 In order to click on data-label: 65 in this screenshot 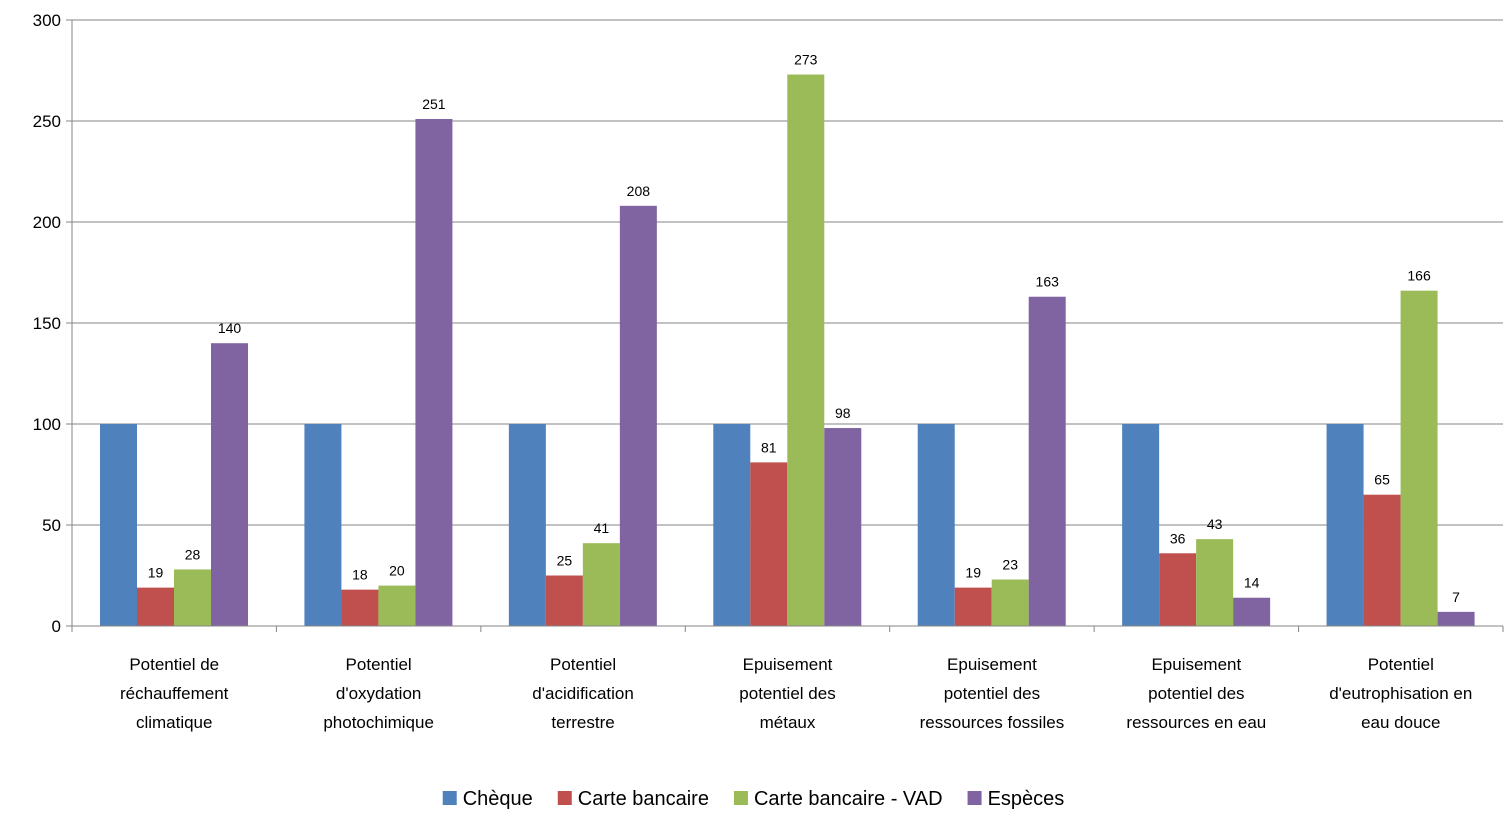, I will do `click(1382, 480)`.